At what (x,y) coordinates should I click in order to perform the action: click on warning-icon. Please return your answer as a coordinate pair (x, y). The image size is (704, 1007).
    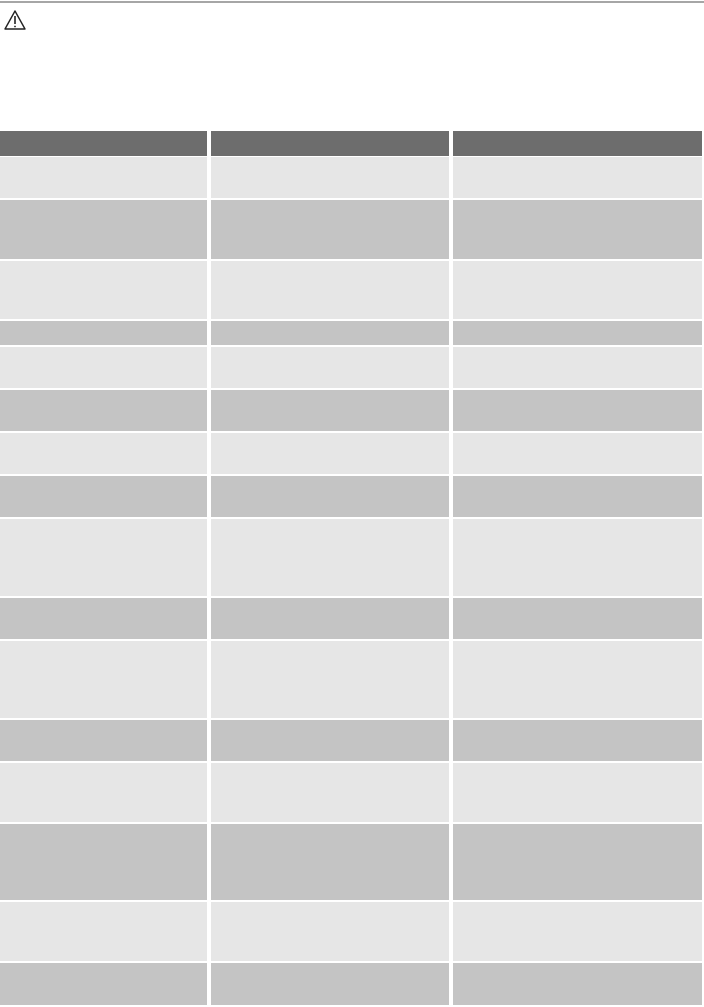
    Looking at the image, I should click on (15, 20).